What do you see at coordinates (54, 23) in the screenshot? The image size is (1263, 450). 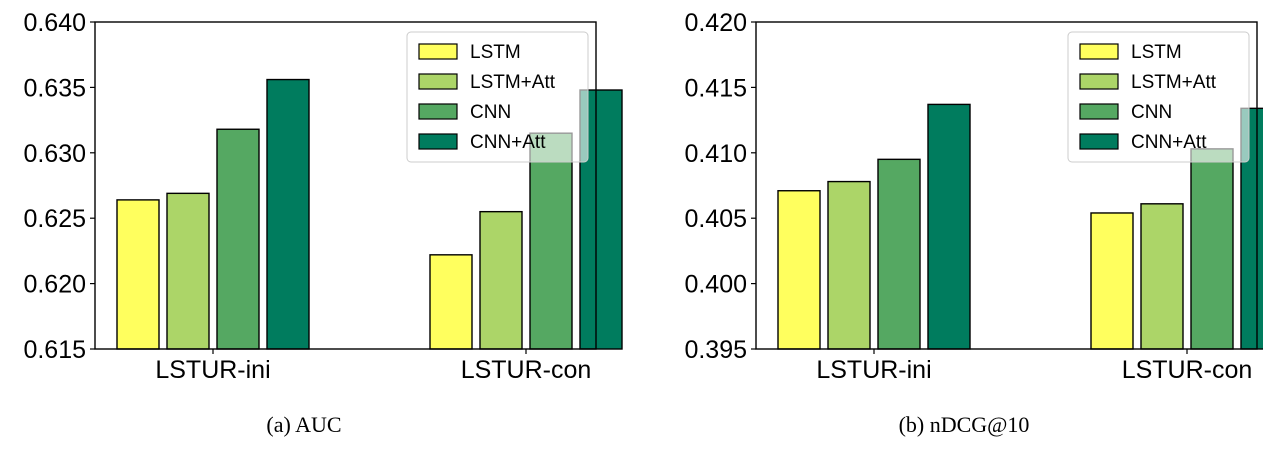 I see `y-tick-label: 0.640` at bounding box center [54, 23].